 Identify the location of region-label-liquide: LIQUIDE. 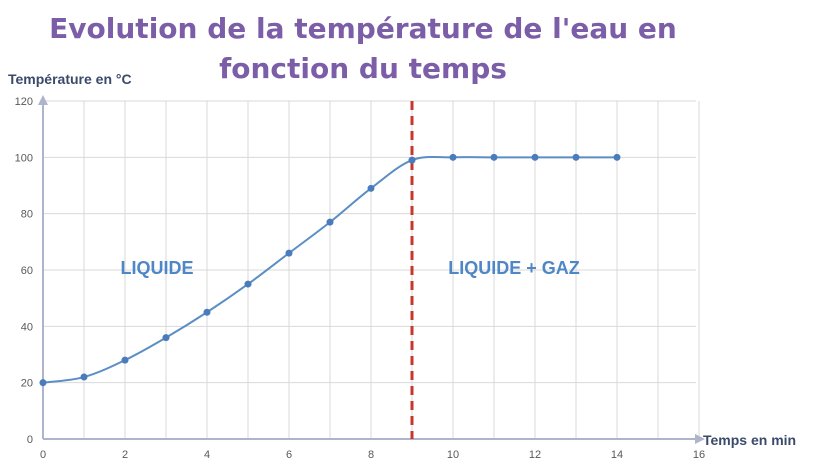
(156, 268).